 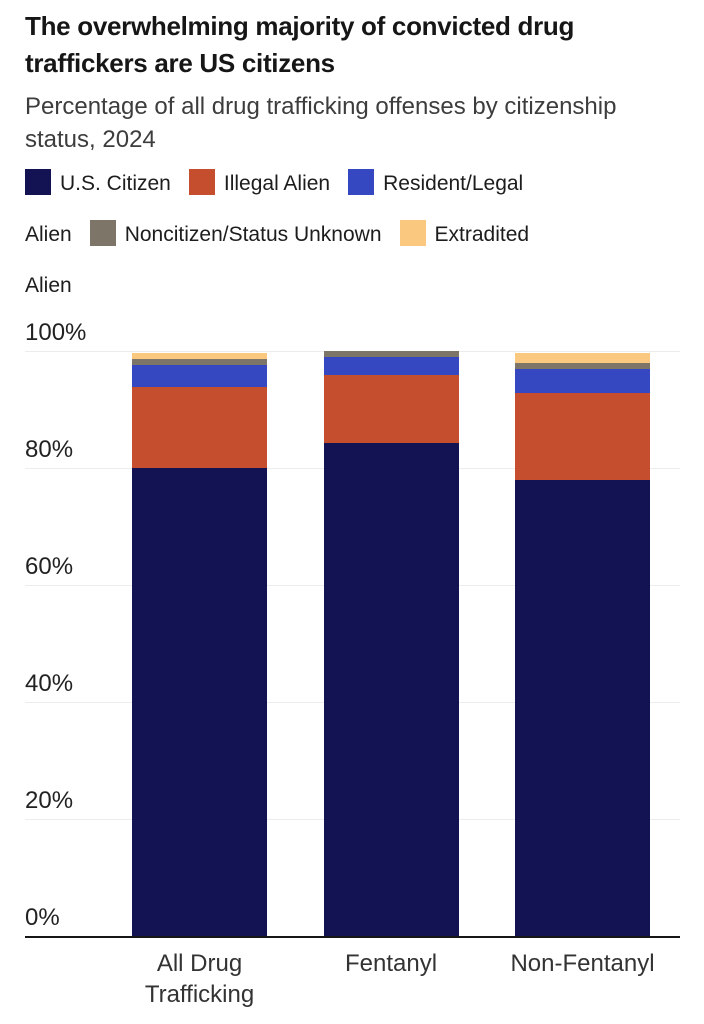 I want to click on x-axis-line, so click(x=352, y=937).